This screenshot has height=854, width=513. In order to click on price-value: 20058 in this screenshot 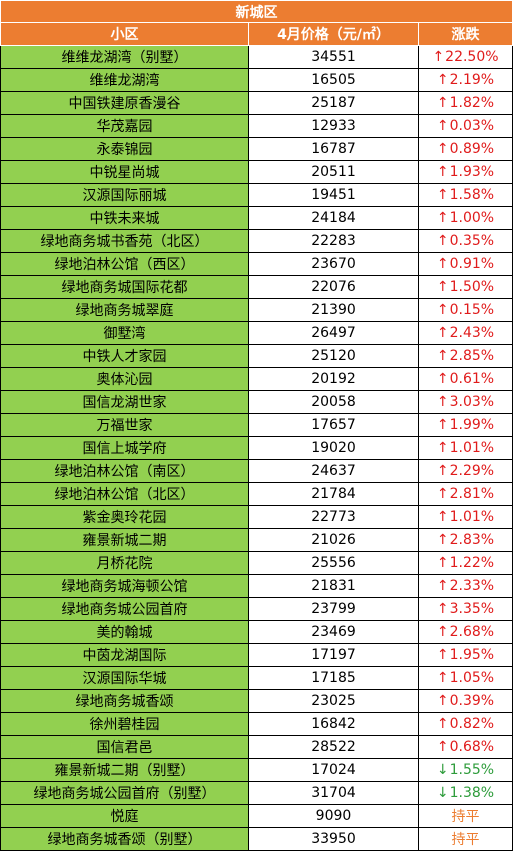, I will do `click(334, 402)`.